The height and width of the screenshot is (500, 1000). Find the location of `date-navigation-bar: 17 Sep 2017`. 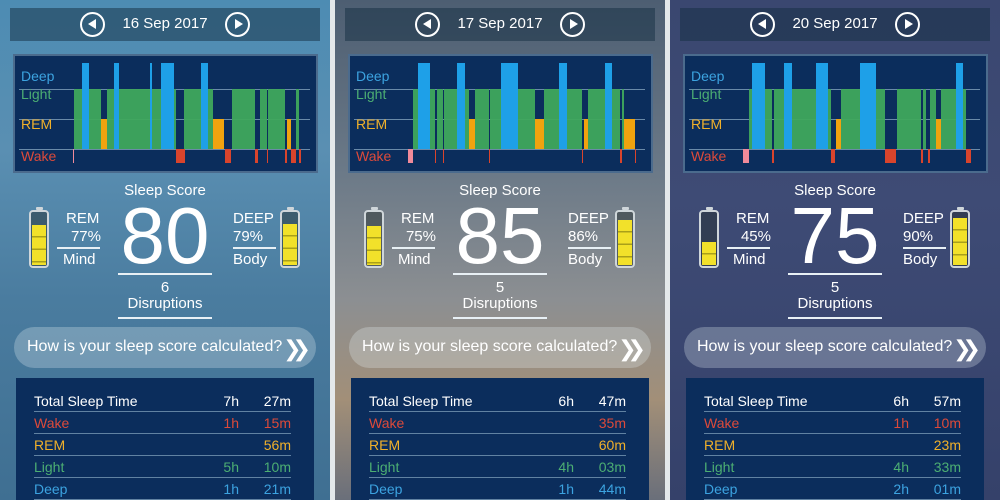

date-navigation-bar: 17 Sep 2017 is located at coordinates (500, 24).